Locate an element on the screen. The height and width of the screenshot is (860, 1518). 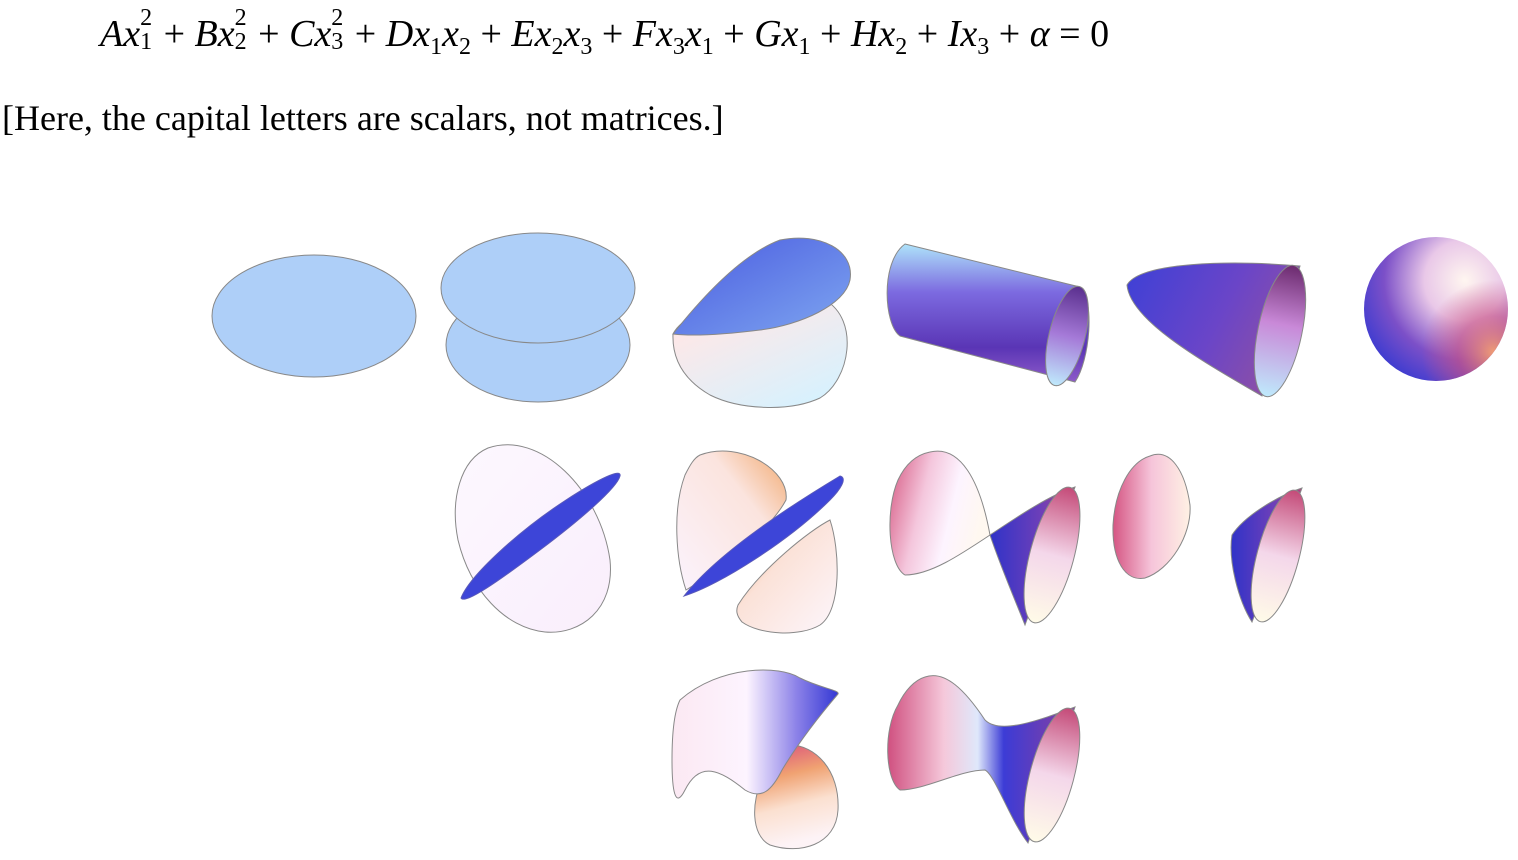
intersecting-ellipses is located at coordinates (761, 322).